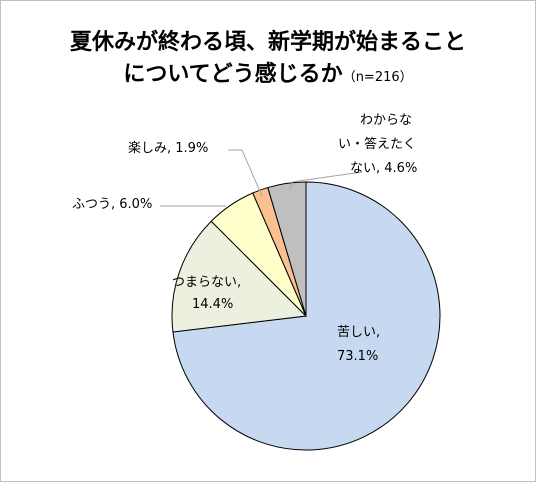 This screenshot has height=482, width=536. I want to click on data-label-tsumaranai-name: つまらない,, so click(206, 282).